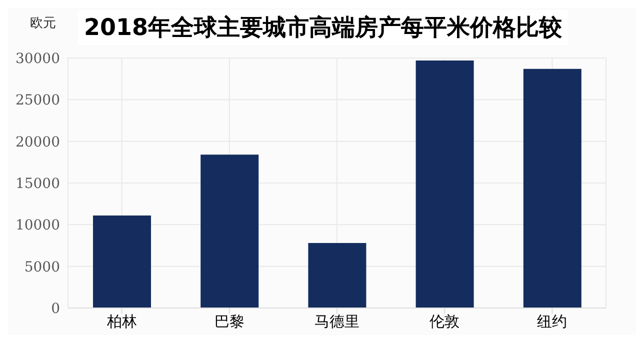 The width and height of the screenshot is (644, 343). Describe the element at coordinates (121, 321) in the screenshot. I see `x-tick-label: 柏林` at that location.